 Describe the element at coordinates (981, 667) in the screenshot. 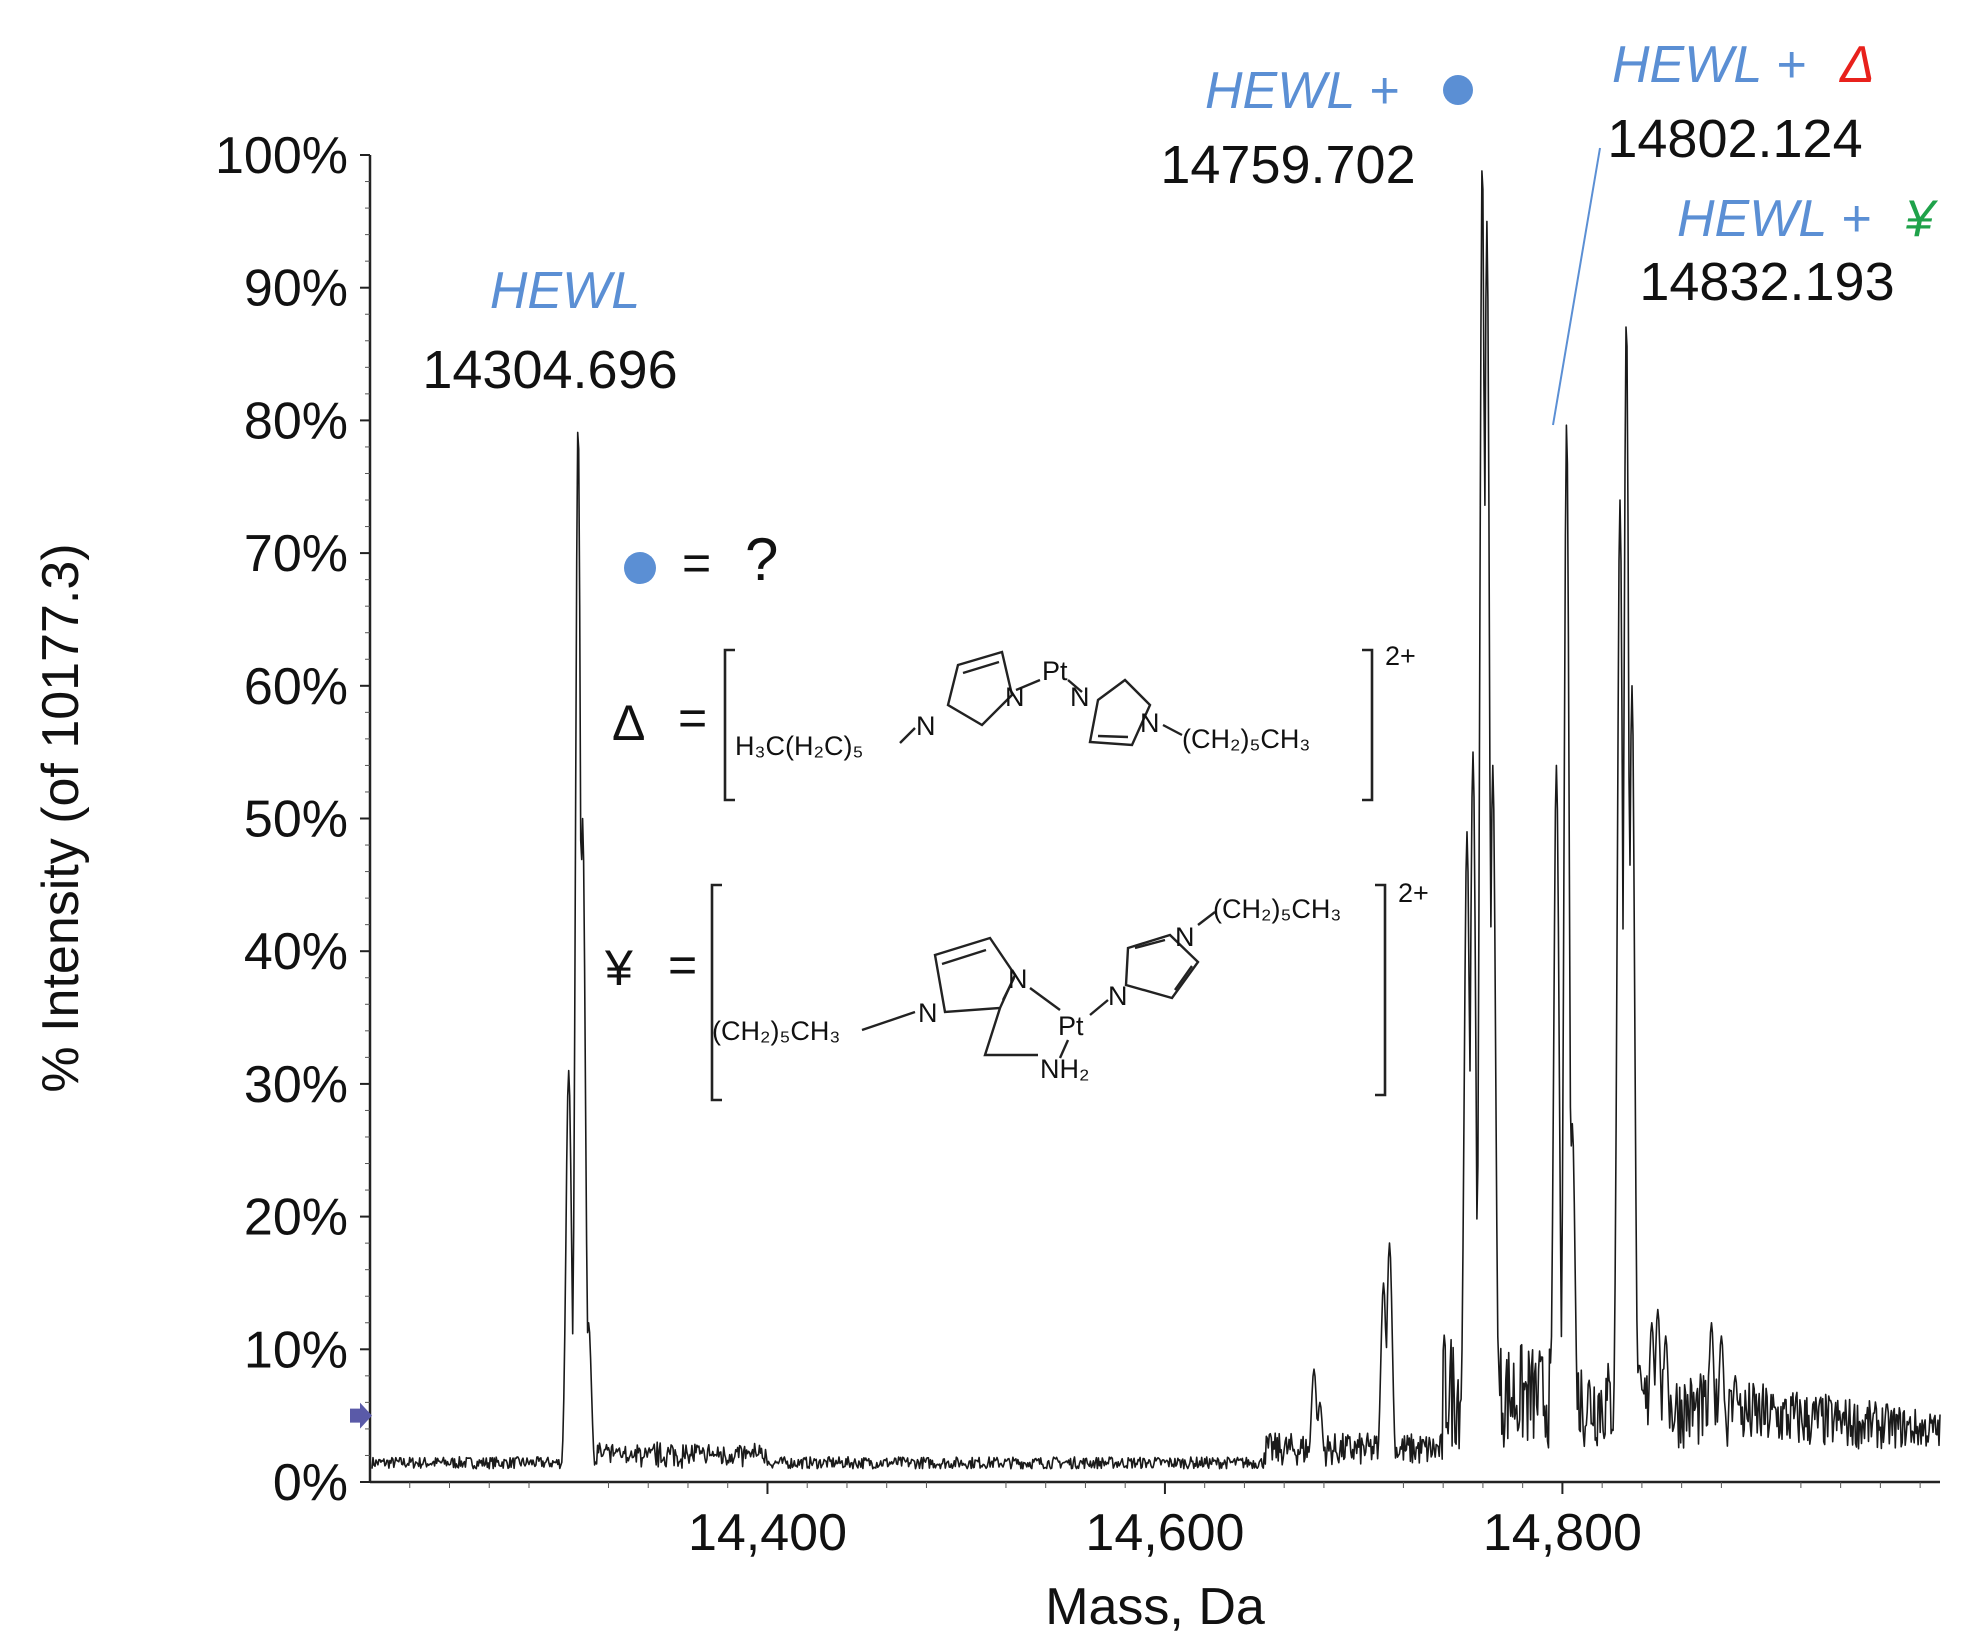

I see `delta-ring-left-double-bond` at that location.